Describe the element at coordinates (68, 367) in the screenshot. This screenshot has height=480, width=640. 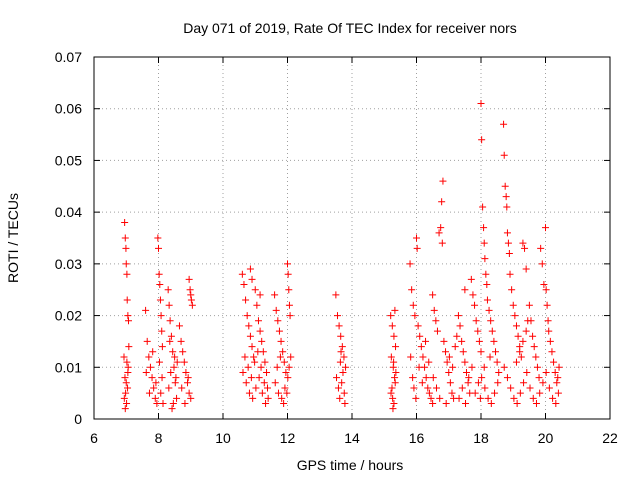
I see `y-tick-label: 0.01` at that location.